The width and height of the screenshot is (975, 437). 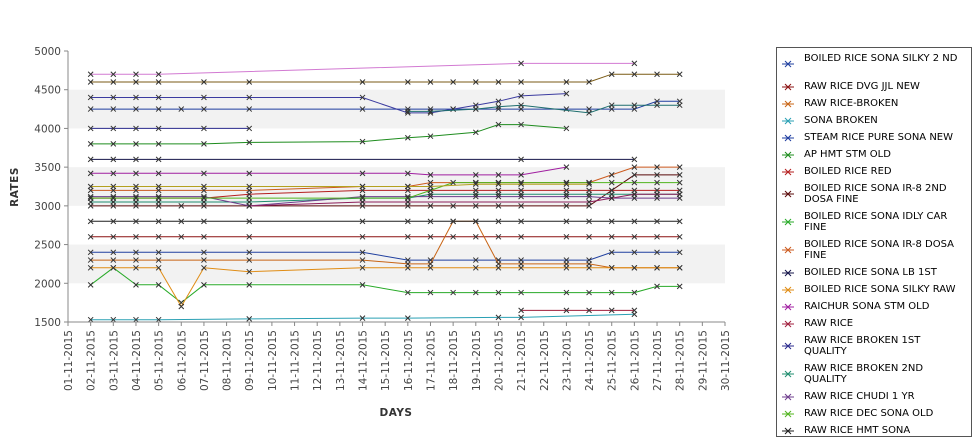 I want to click on legend-label: AP HMT STM OLD, so click(x=847, y=154).